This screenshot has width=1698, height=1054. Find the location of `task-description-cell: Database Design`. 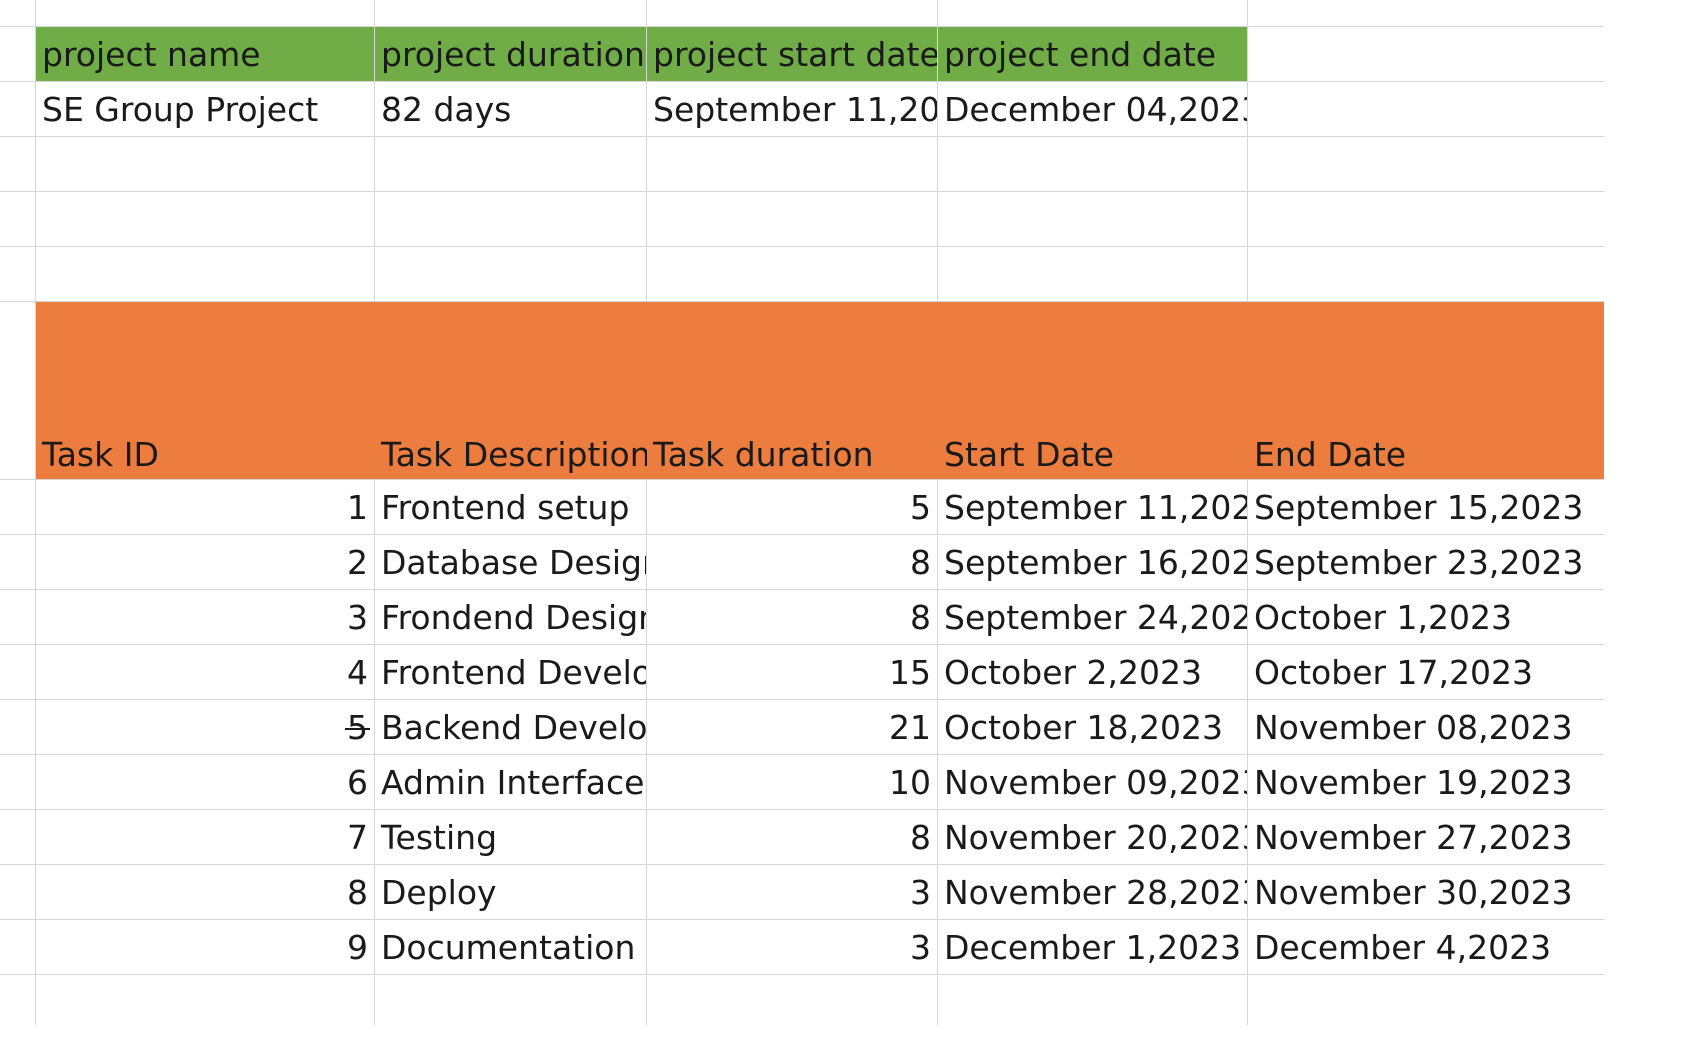

task-description-cell: Database Design is located at coordinates (511, 562).